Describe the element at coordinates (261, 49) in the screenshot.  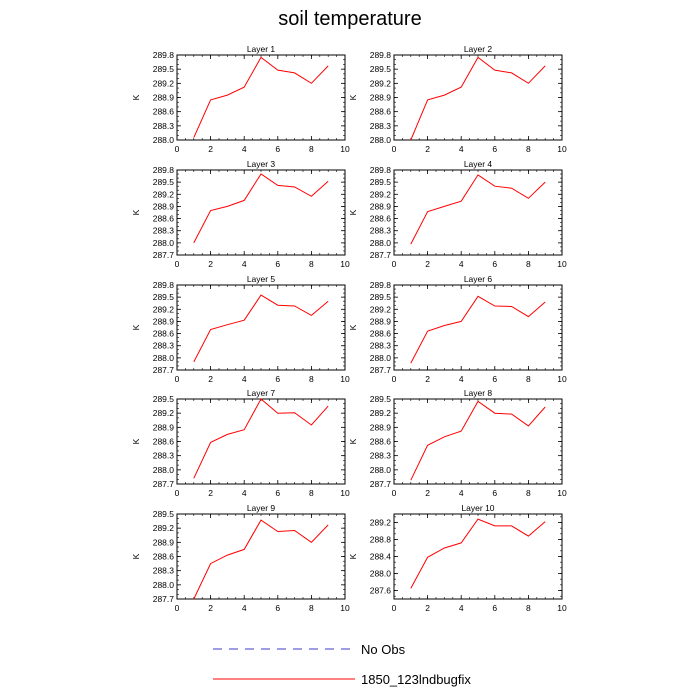
I see `panel-title: Layer 1` at that location.